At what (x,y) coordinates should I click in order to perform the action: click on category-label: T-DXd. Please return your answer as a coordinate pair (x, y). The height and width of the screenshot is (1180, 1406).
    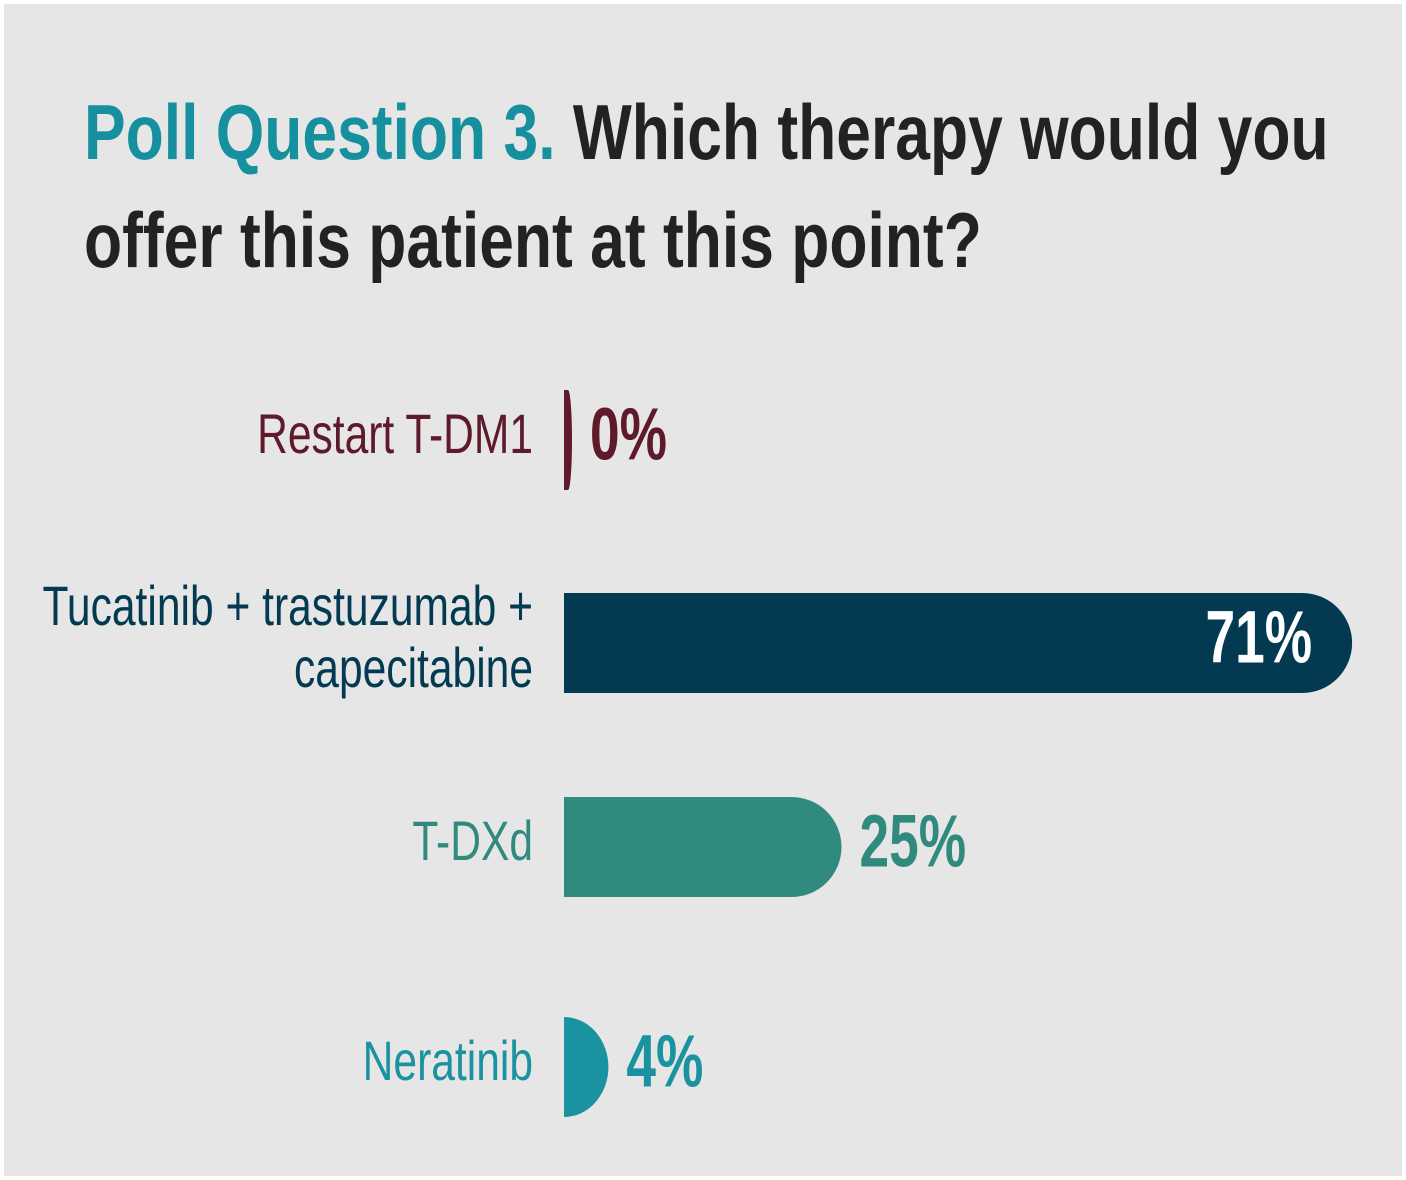
    Looking at the image, I should click on (472, 840).